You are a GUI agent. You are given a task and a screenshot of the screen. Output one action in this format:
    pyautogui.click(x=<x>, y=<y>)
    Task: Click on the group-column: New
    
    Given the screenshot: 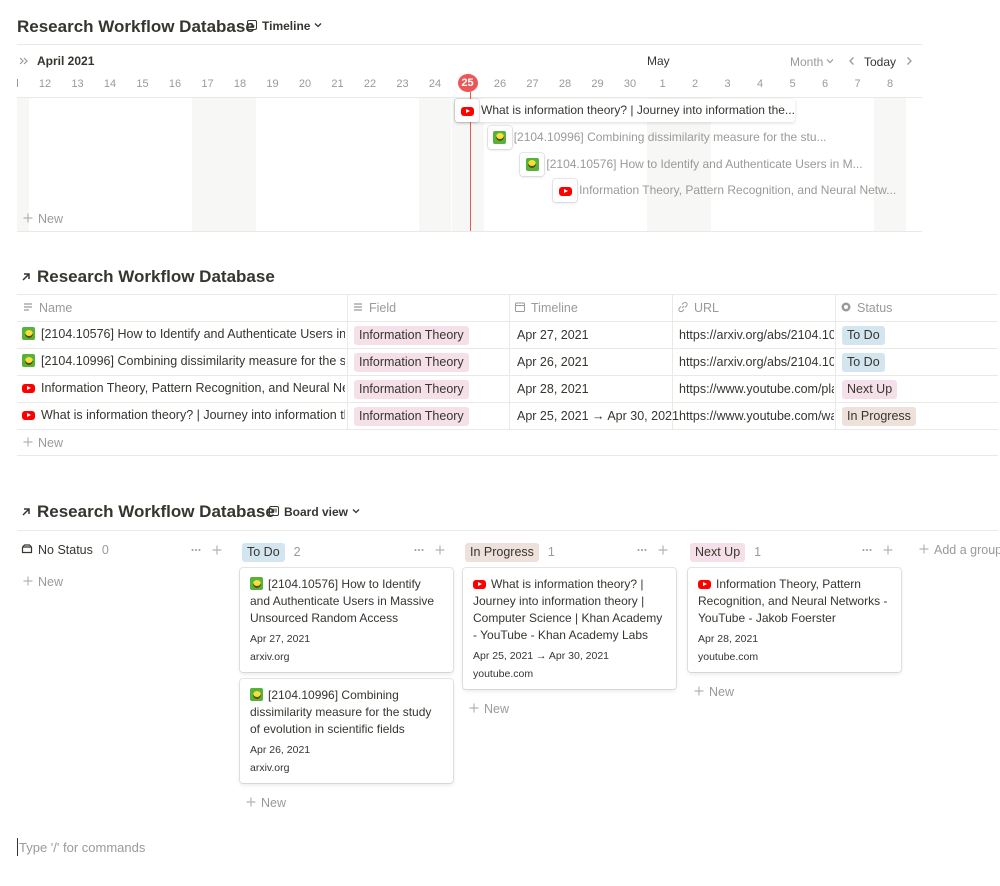 What is the action you would take?
    pyautogui.click(x=124, y=579)
    